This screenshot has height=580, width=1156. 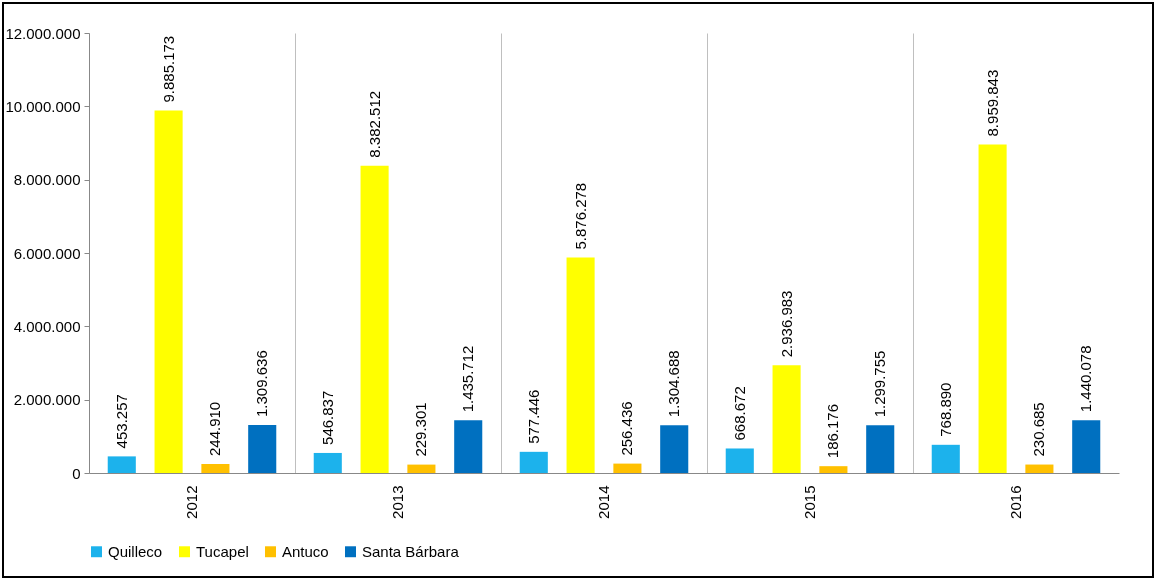 I want to click on data-label: 229.301, so click(x=421, y=429).